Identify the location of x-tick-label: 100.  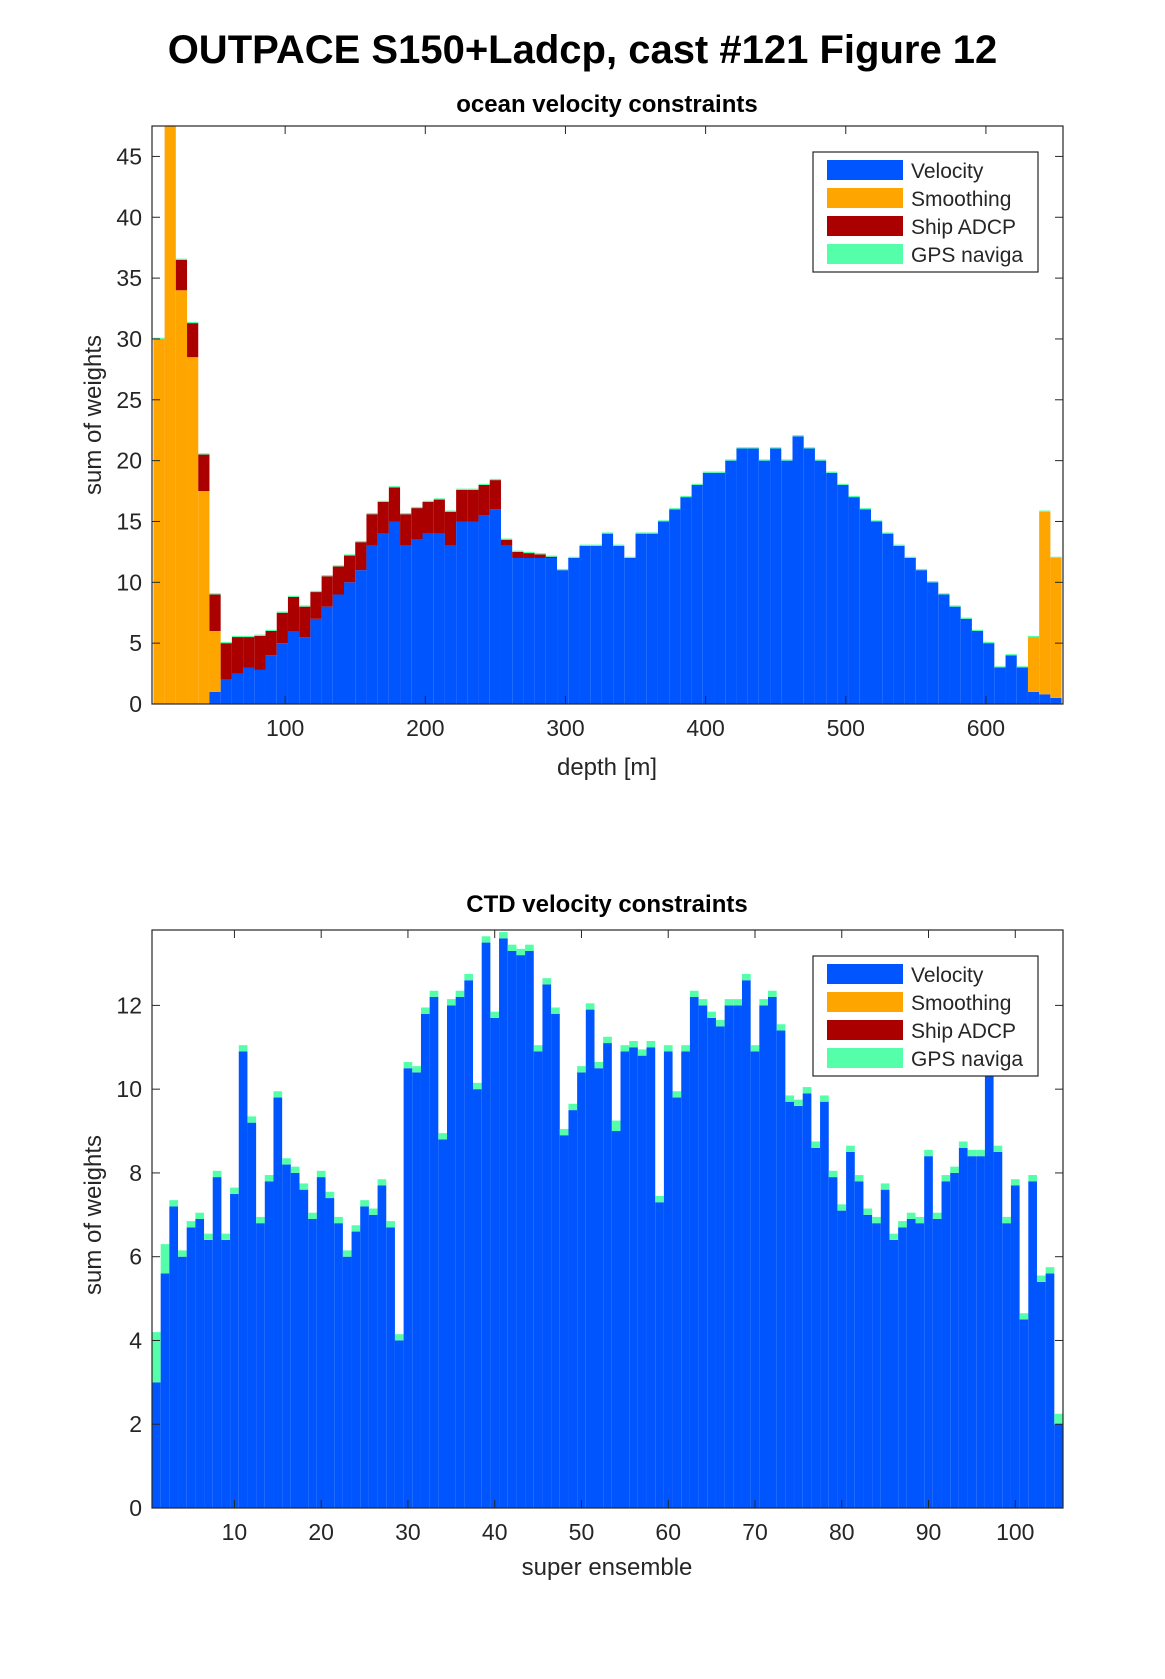
(1015, 1532).